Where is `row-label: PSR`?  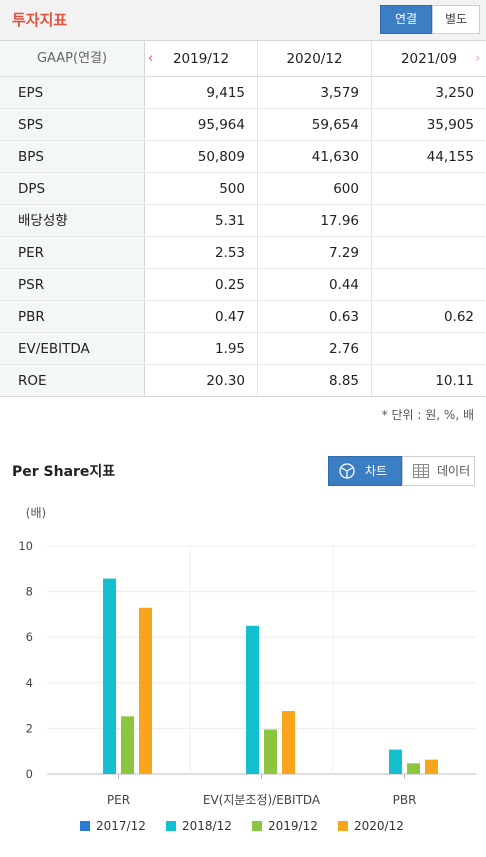
row-label: PSR is located at coordinates (31, 285).